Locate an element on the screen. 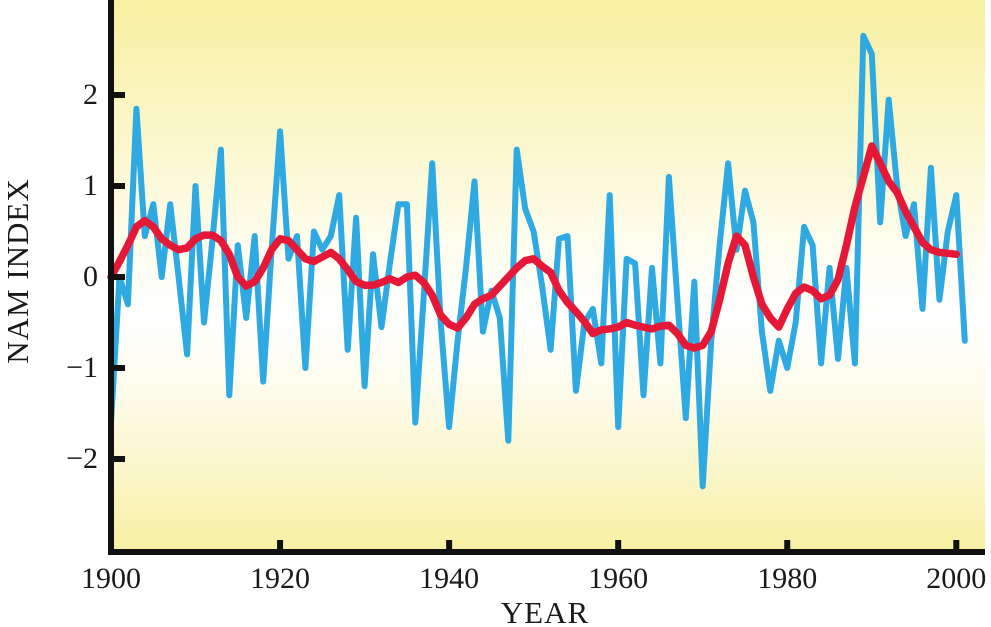 Image resolution: width=991 pixels, height=627 pixels. x-tick-marks is located at coordinates (534, 545).